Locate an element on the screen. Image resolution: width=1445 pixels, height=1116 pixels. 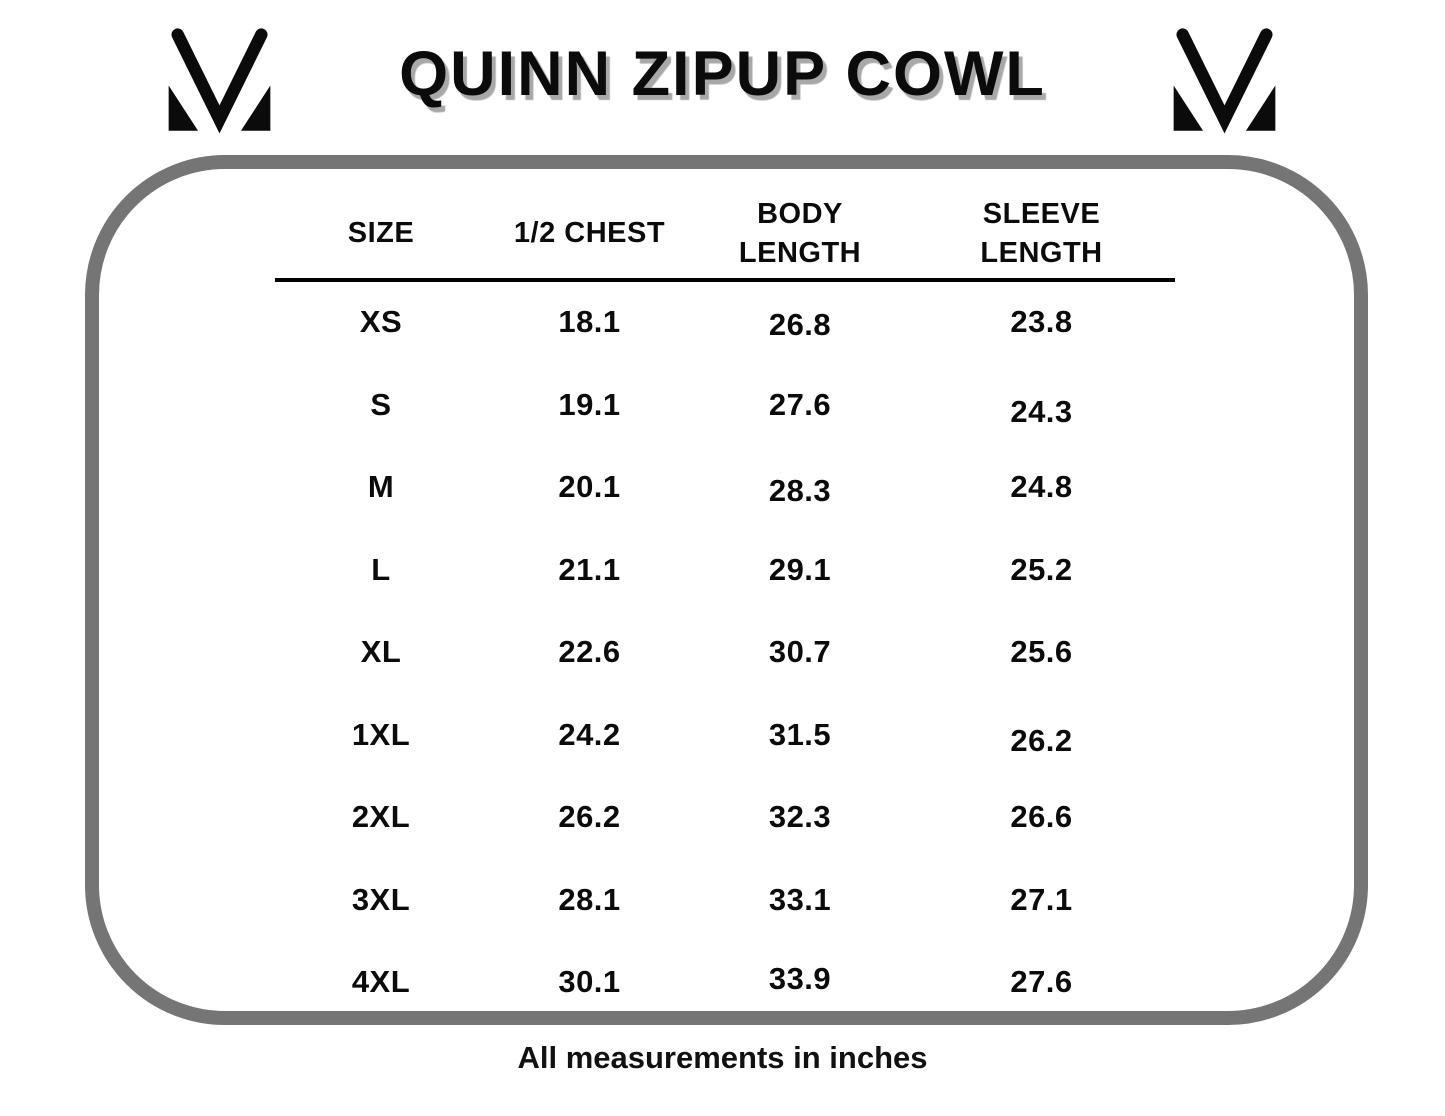
size-label: S is located at coordinates (381, 404).